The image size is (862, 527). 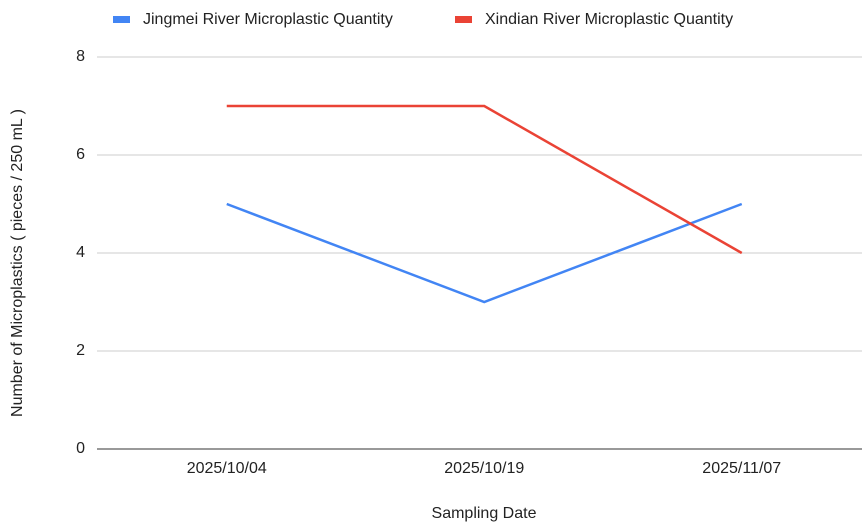 What do you see at coordinates (80, 56) in the screenshot?
I see `y-tick-label: 8` at bounding box center [80, 56].